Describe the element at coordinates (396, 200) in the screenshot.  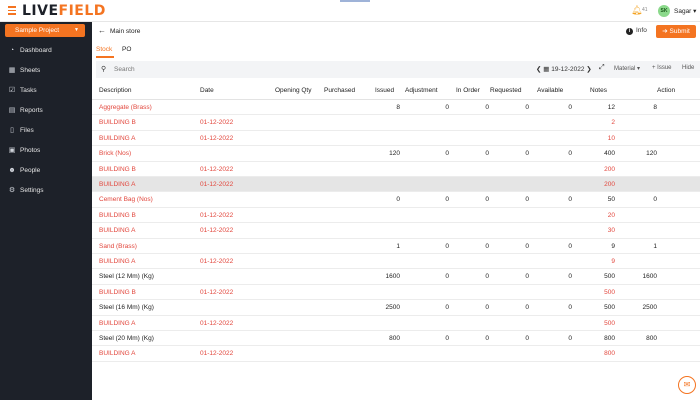
I see `table-row: Cement Bag (Nos) 0 0 0 0 0 50 0` at that location.